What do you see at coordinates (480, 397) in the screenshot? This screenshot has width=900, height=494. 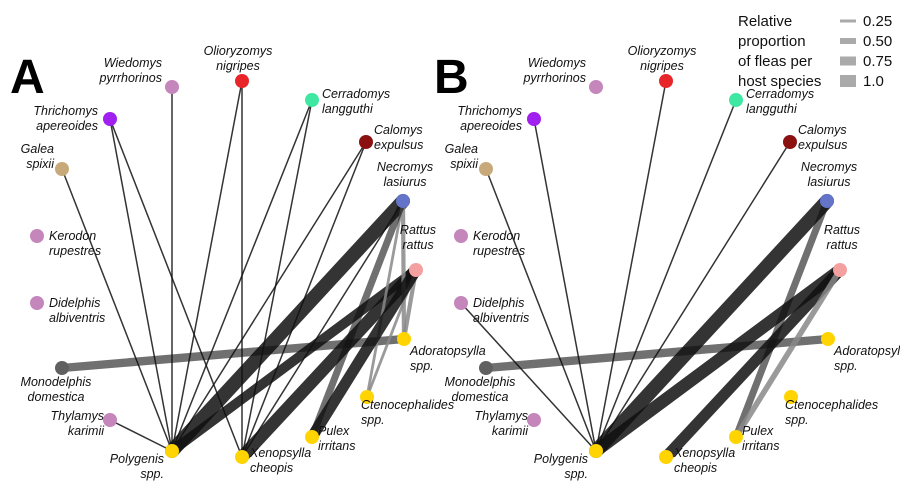 I see `node-label: domestica` at bounding box center [480, 397].